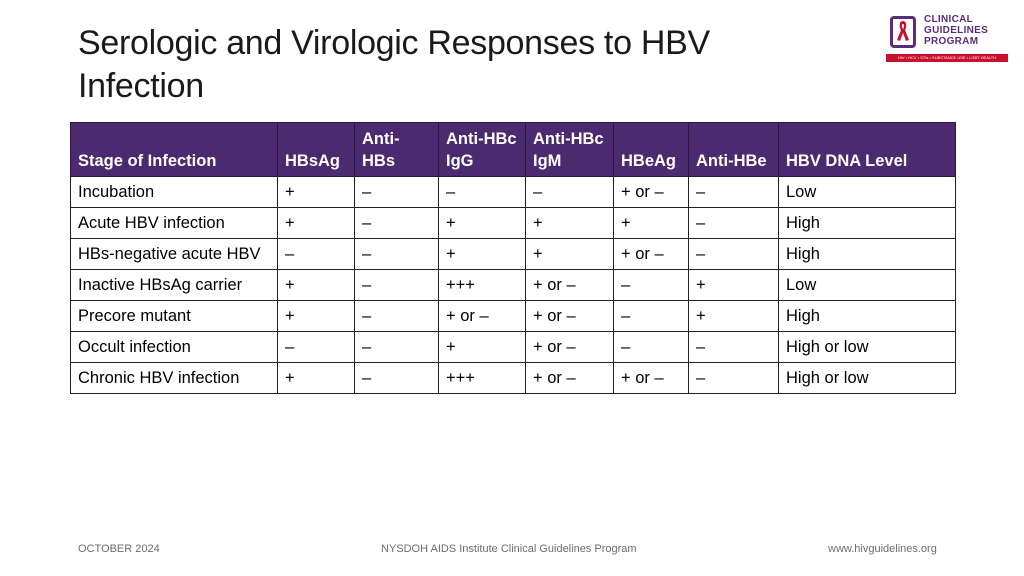 Image resolution: width=1024 pixels, height=576 pixels. I want to click on stage-cell: Acute HBV infection, so click(174, 223).